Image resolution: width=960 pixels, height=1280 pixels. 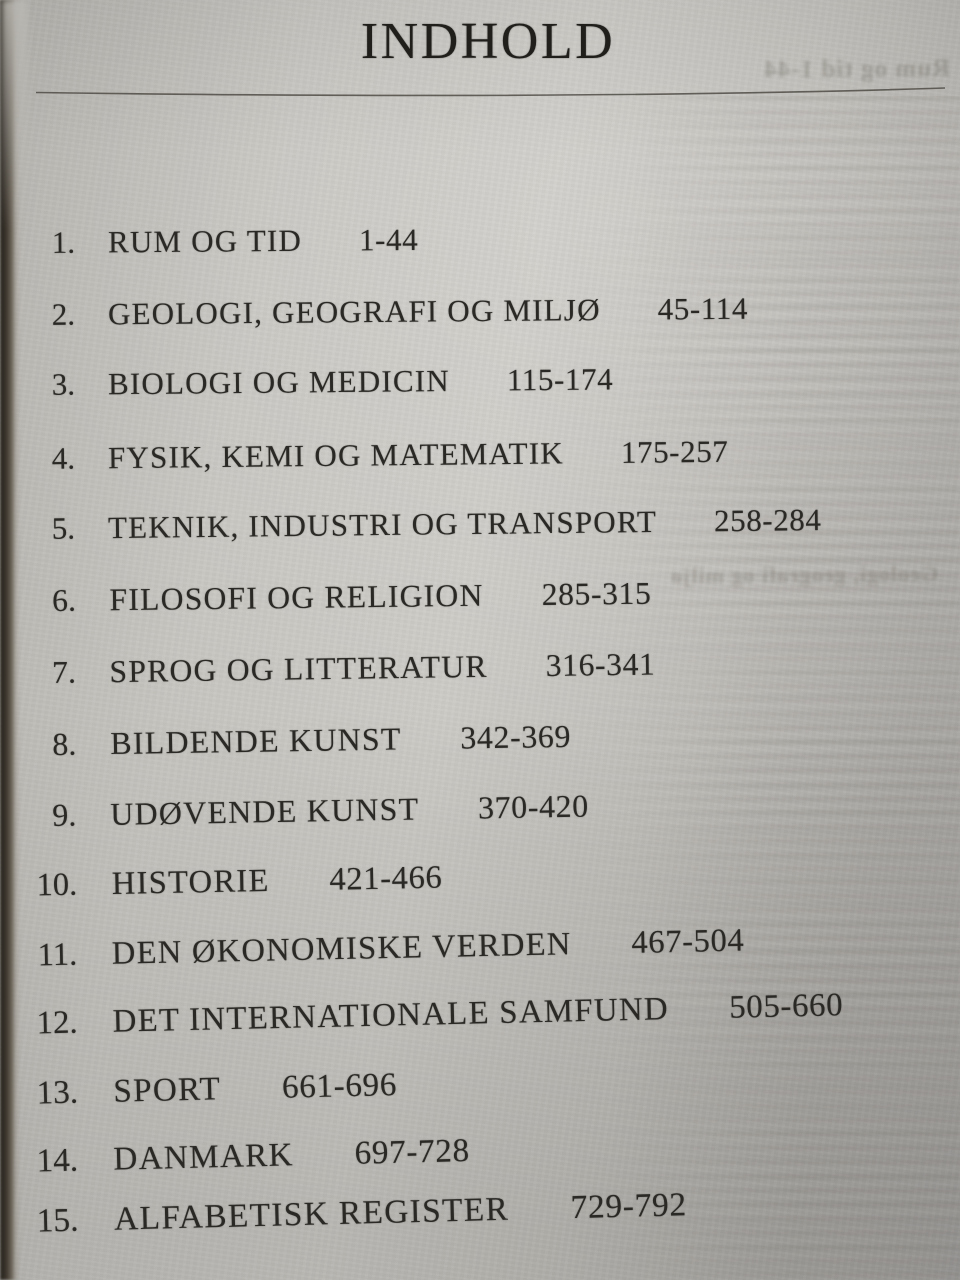 I want to click on page-title: INDHOLD, so click(x=488, y=41).